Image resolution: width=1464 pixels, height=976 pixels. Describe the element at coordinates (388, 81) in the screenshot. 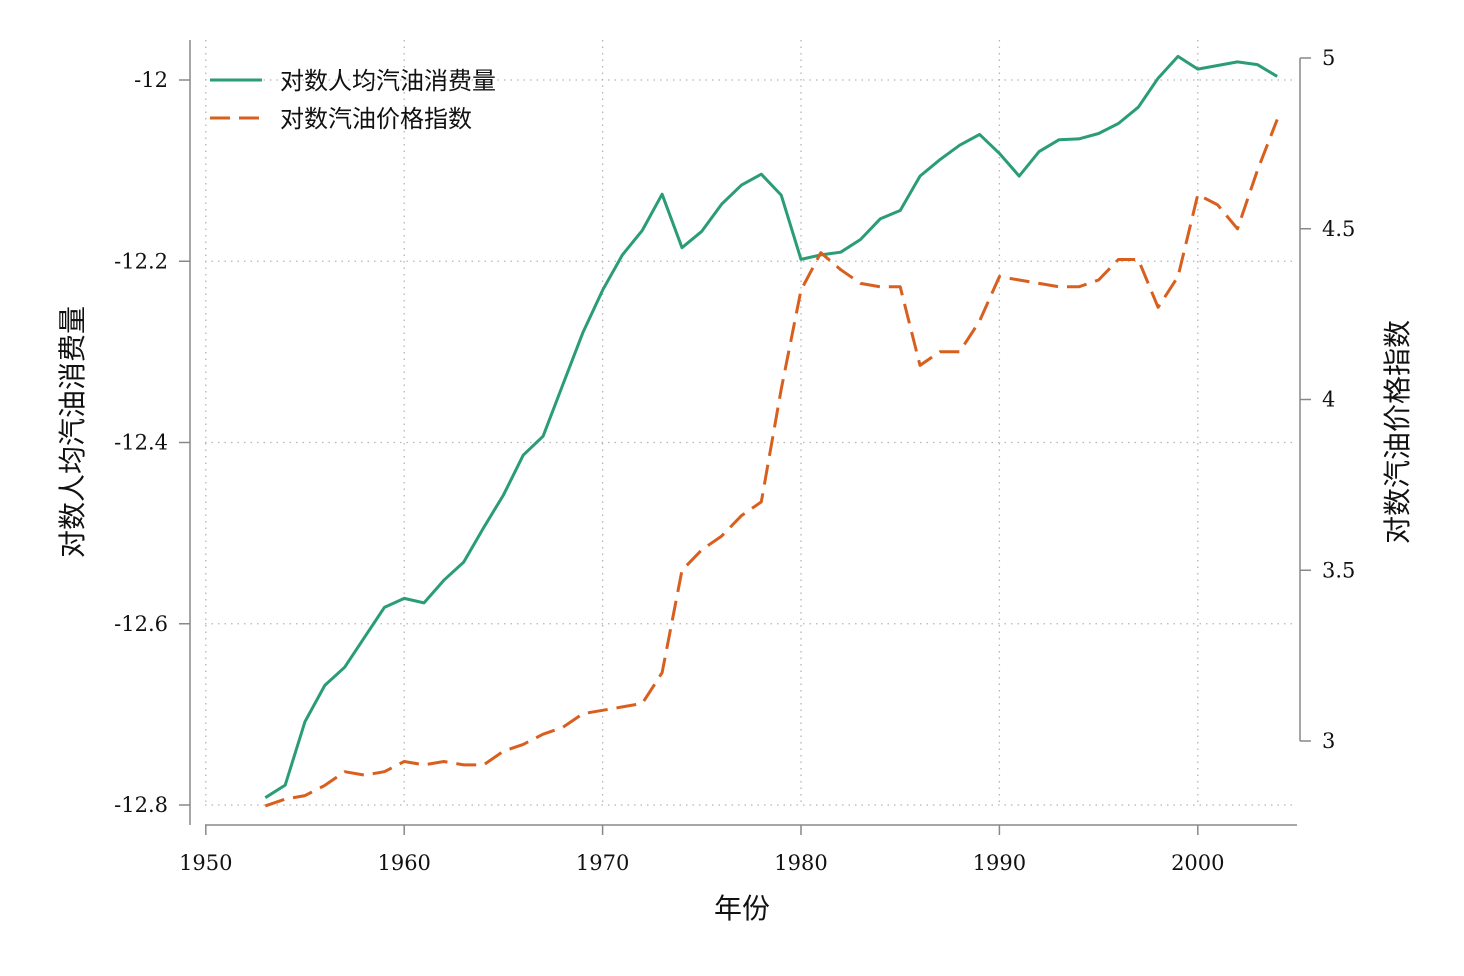

I see `legend-label: 对数人均汽油消费量` at that location.